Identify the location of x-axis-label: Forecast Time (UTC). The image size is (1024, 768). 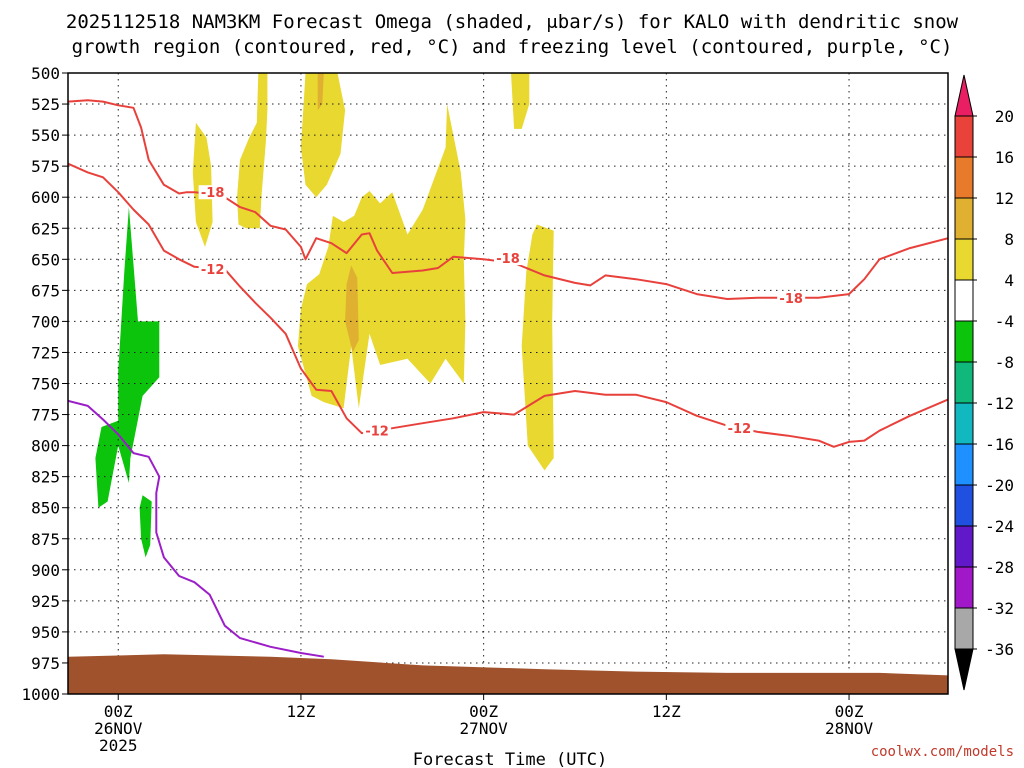
(510, 759).